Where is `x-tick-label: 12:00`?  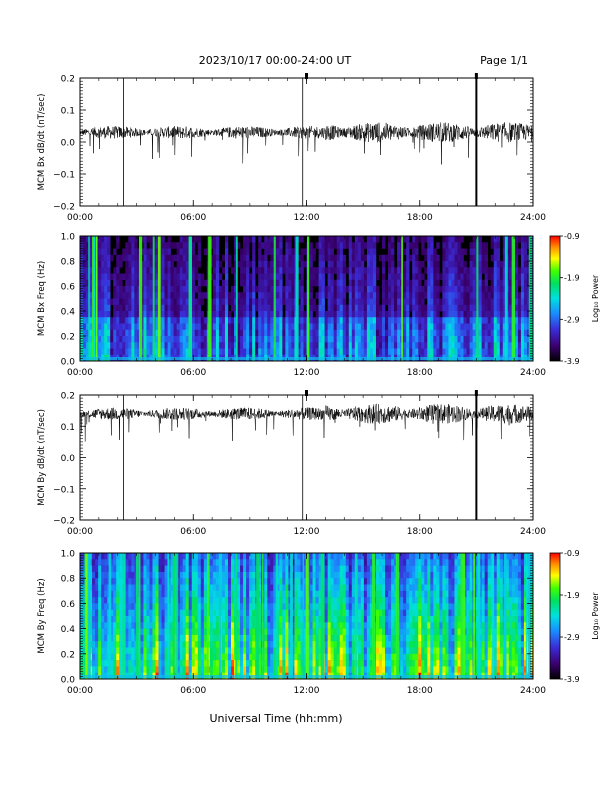
x-tick-label: 12:00 is located at coordinates (307, 218).